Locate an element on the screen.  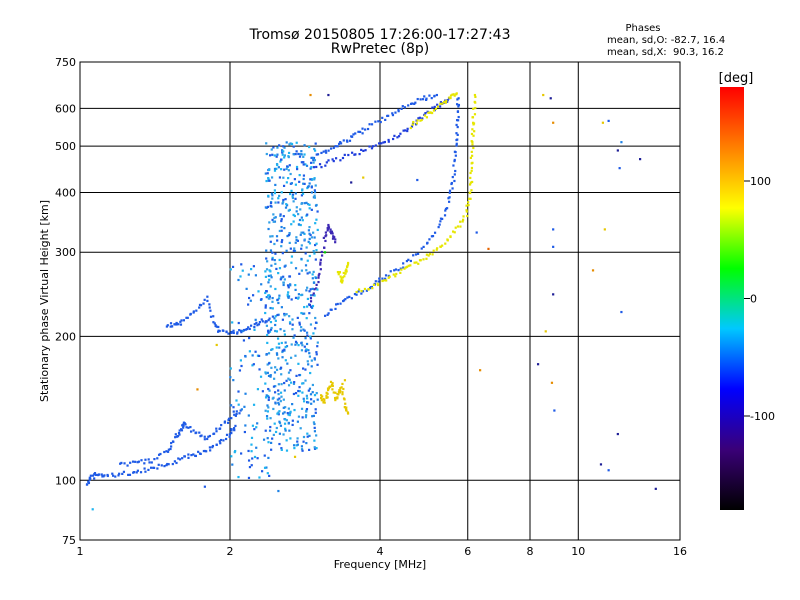
y-tick-label: 400 is located at coordinates (65, 192).